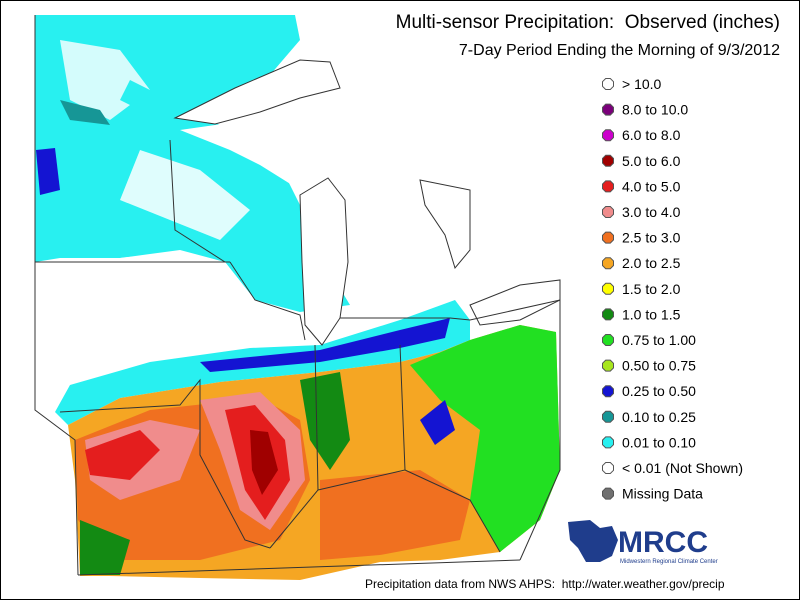  Describe the element at coordinates (651, 263) in the screenshot. I see `legend-label: 2.0 to 2.5` at that location.